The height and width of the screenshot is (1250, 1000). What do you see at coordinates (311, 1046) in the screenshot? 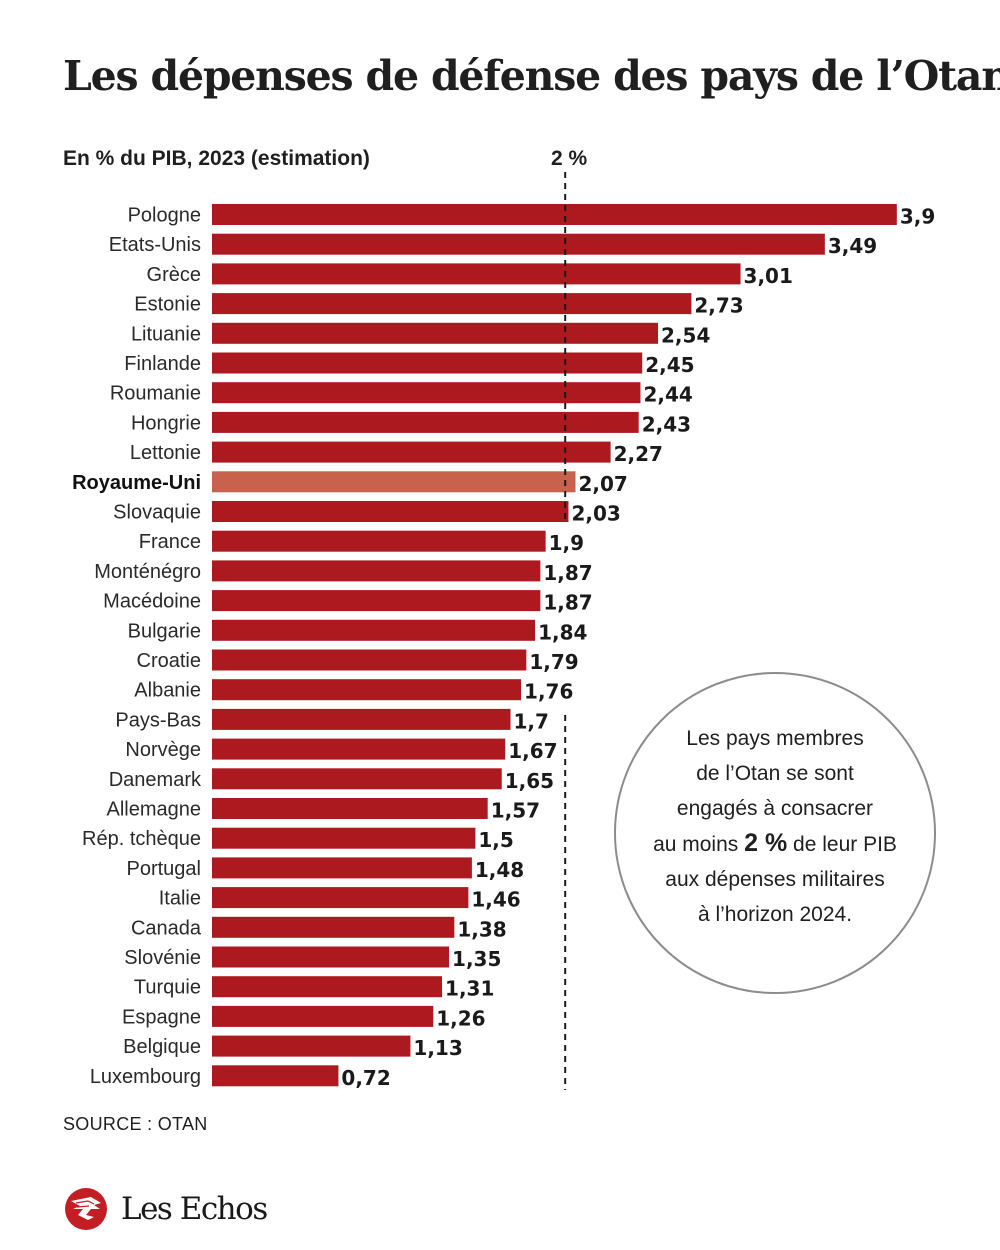
I see `bar-belgique` at bounding box center [311, 1046].